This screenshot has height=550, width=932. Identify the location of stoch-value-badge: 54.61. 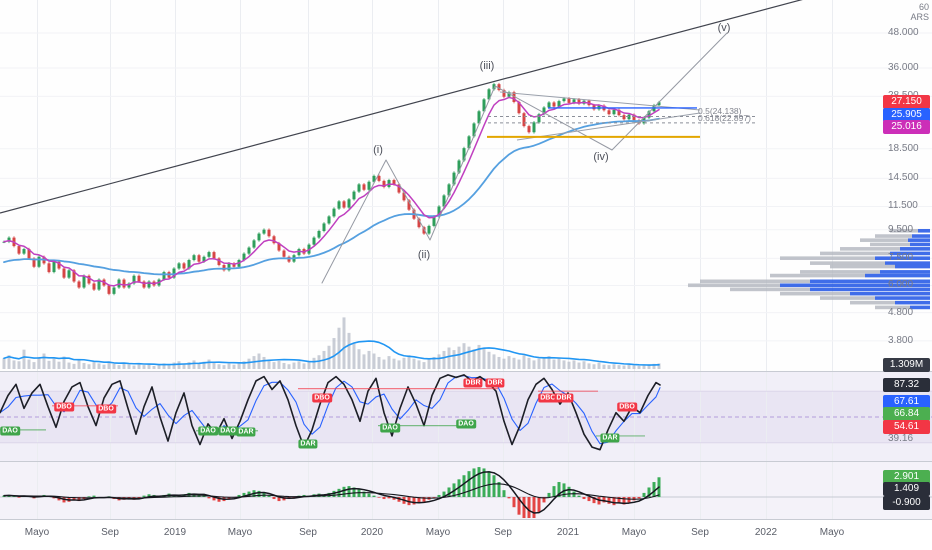
(906, 426).